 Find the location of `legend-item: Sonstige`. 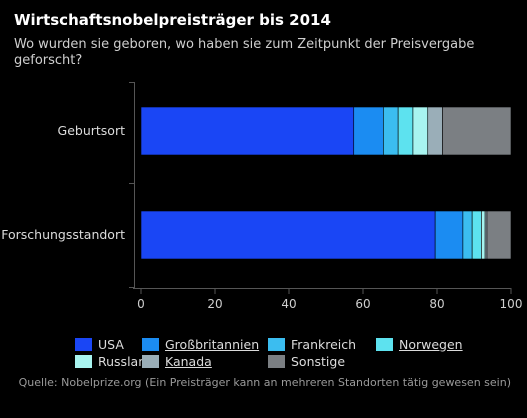

legend-item: Sonstige is located at coordinates (306, 361).